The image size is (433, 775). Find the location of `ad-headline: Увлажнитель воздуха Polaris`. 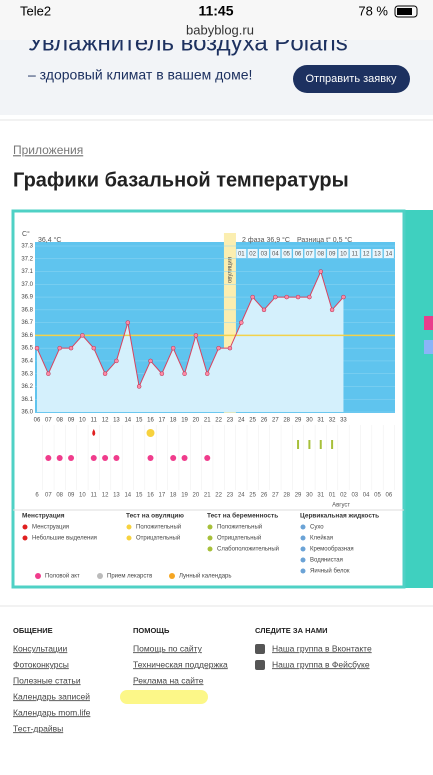

ad-headline: Увлажнитель воздуха Polaris is located at coordinates (188, 42).